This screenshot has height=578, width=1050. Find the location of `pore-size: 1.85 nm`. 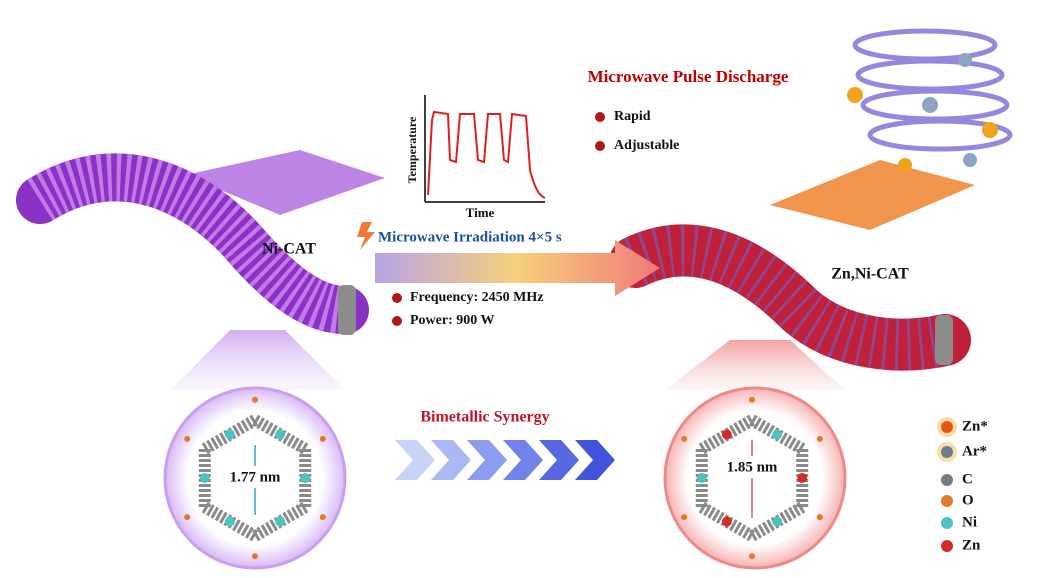

pore-size: 1.85 nm is located at coordinates (752, 467).